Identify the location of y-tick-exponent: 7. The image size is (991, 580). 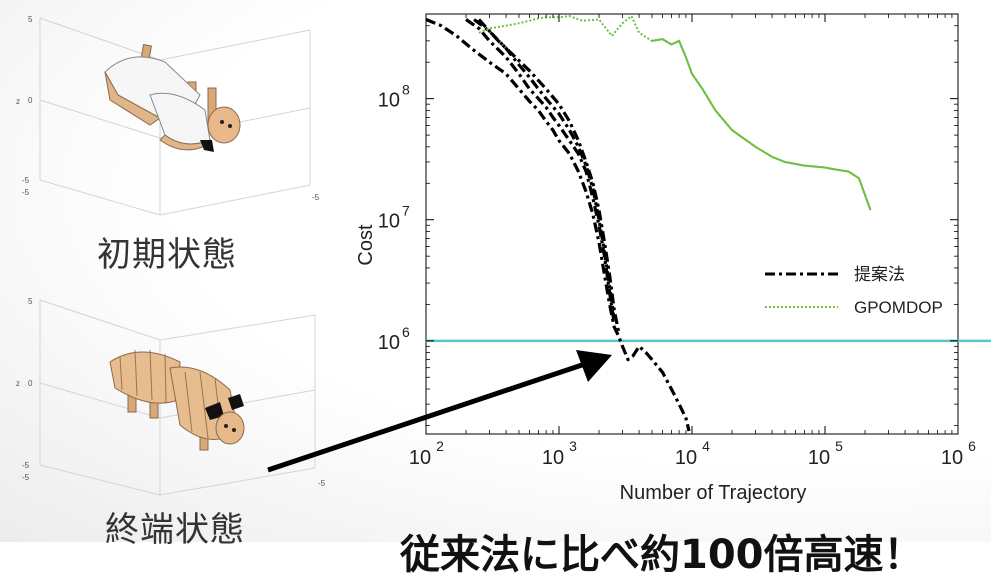
(406, 211).